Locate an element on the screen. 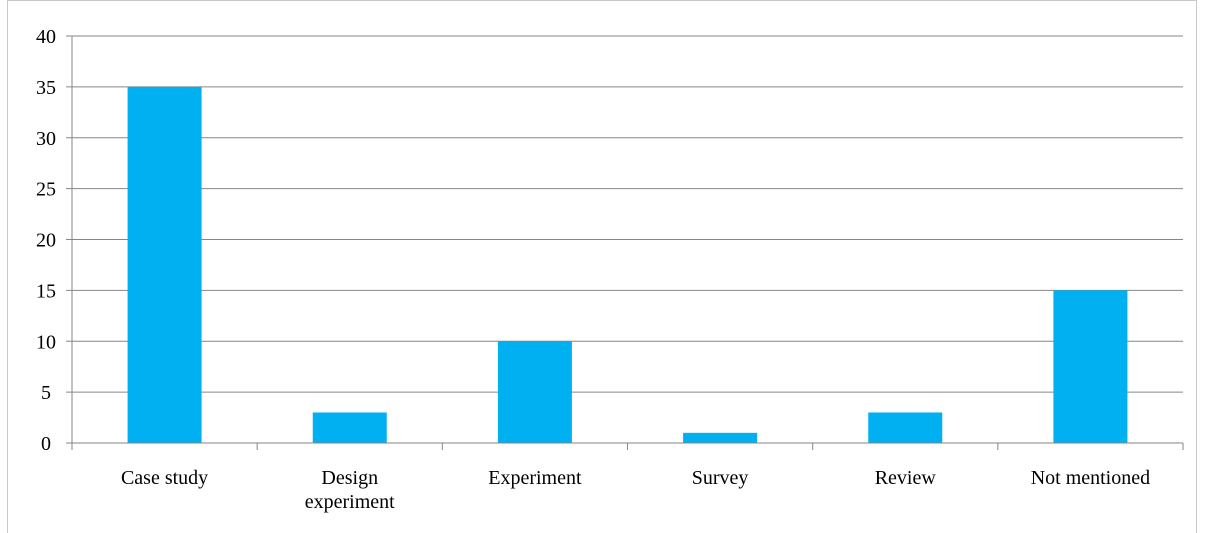 This screenshot has height=533, width=1205. x-category-label-line: Design is located at coordinates (349, 478).